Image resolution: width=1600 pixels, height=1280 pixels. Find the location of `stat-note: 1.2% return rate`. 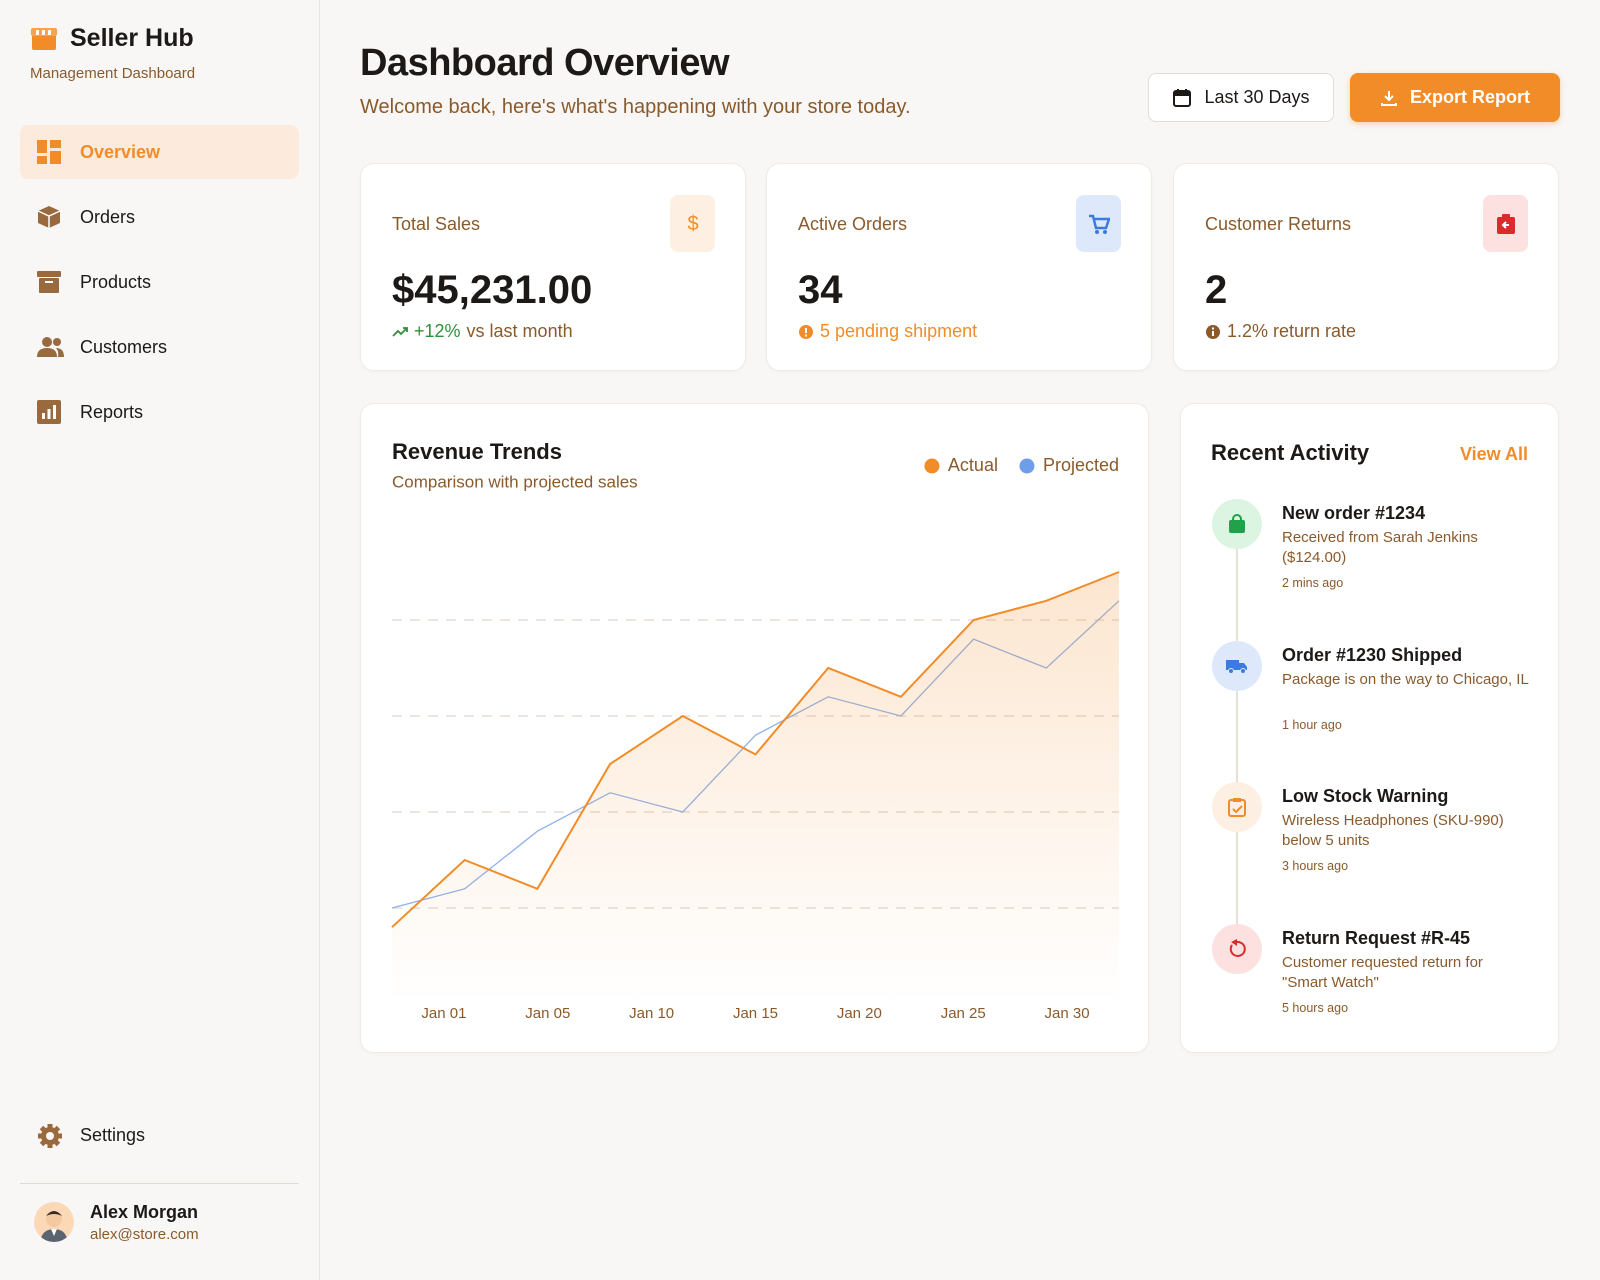

stat-note: 1.2% return rate is located at coordinates (1280, 331).